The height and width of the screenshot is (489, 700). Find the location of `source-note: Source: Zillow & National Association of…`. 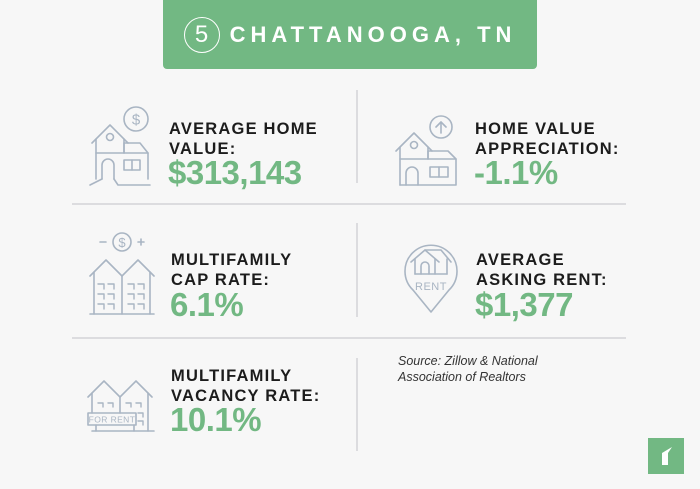

source-note: Source: Zillow & National Association of… is located at coordinates (468, 369).